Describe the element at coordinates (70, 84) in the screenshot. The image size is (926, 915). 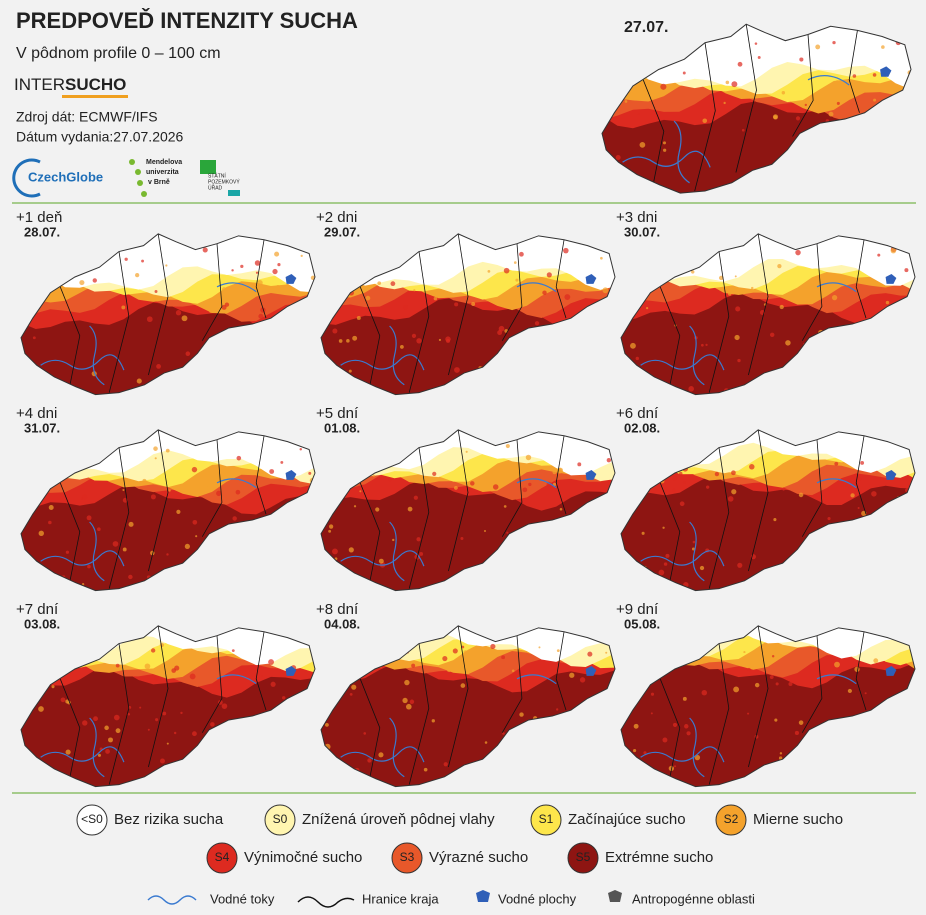
I see `brand-logo: INTERSUCHO` at that location.